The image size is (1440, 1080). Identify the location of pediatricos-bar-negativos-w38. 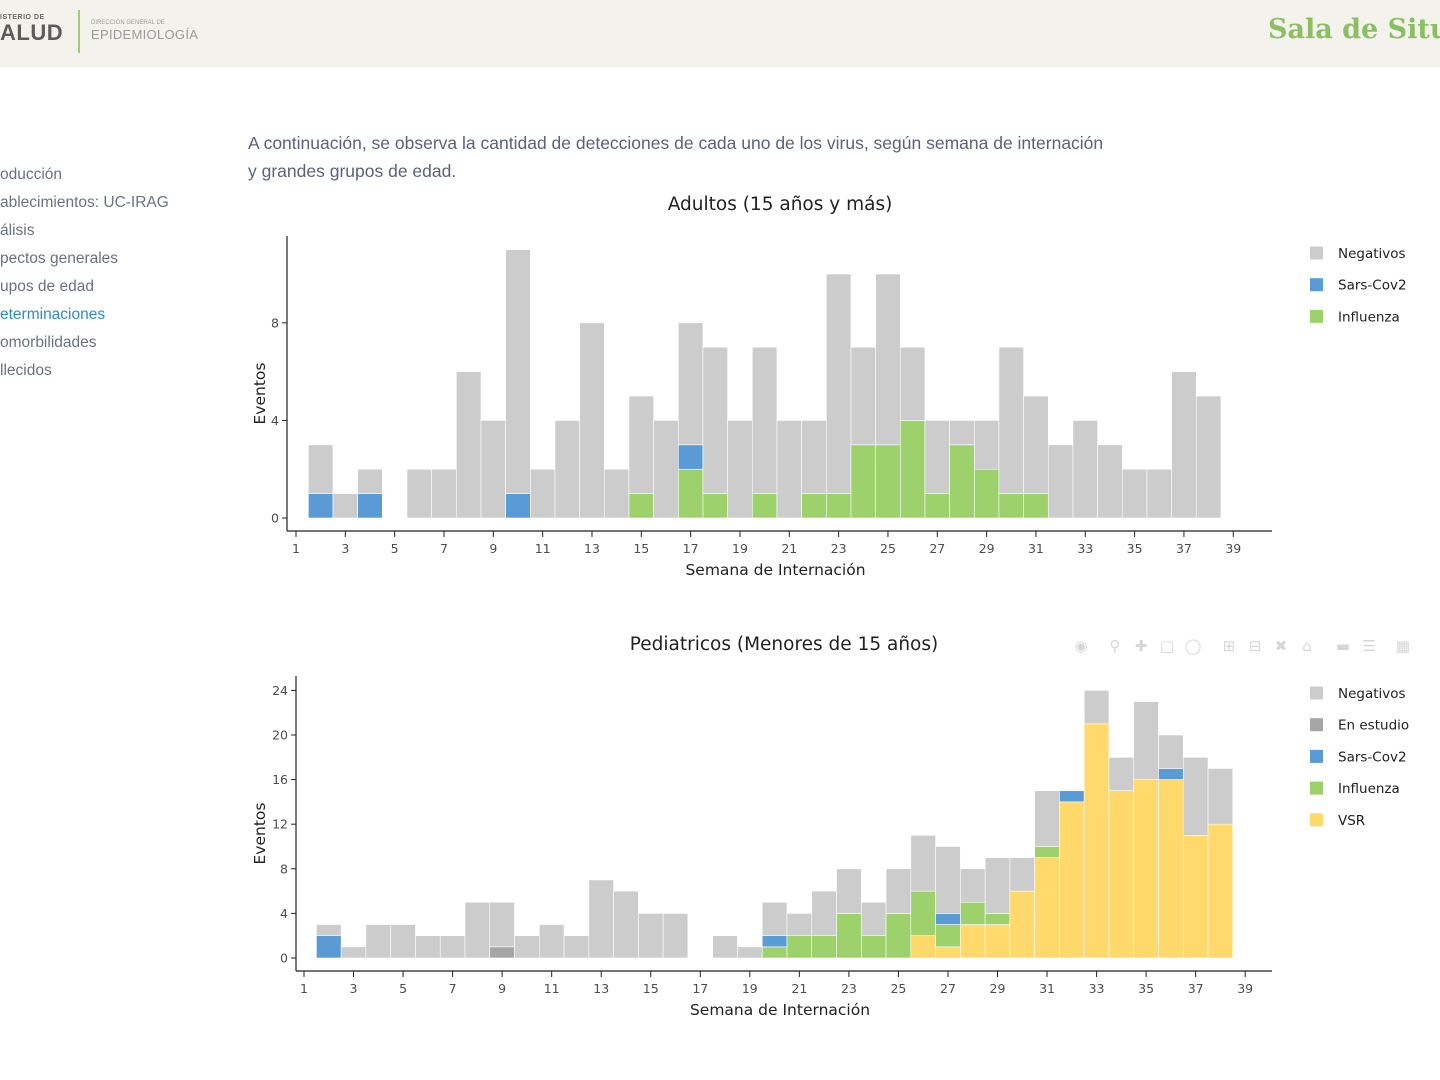
(1220, 796).